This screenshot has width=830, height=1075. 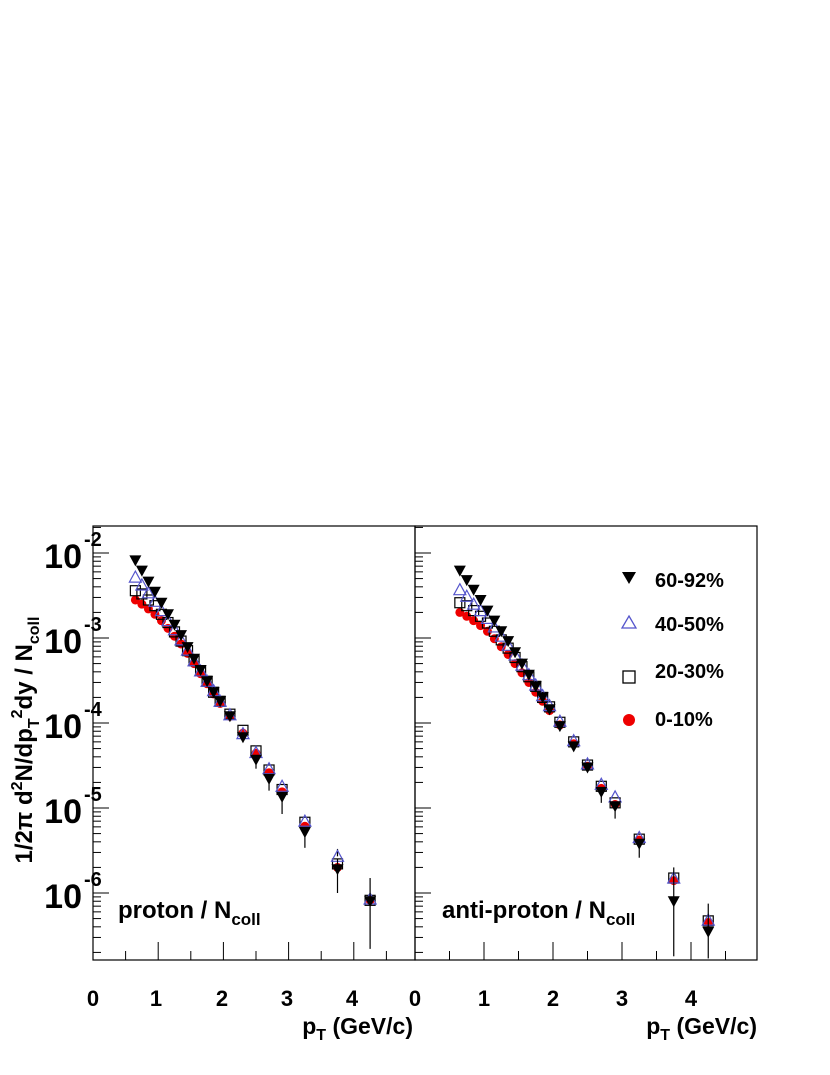 I want to click on antiproton-panel-label: anti-proton / Ncoll, so click(x=538, y=913).